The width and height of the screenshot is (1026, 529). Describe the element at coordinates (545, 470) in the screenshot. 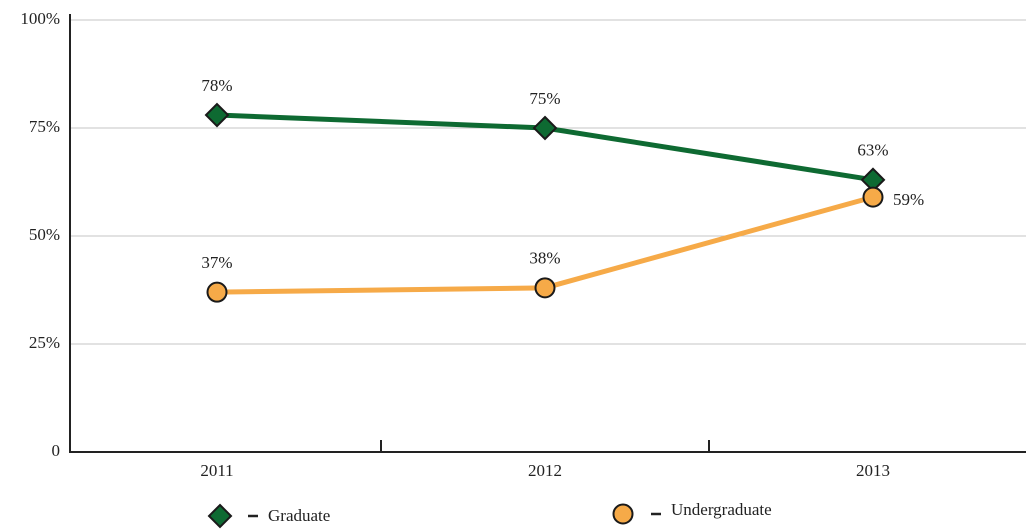

I see `x-tick-label: 2012` at that location.